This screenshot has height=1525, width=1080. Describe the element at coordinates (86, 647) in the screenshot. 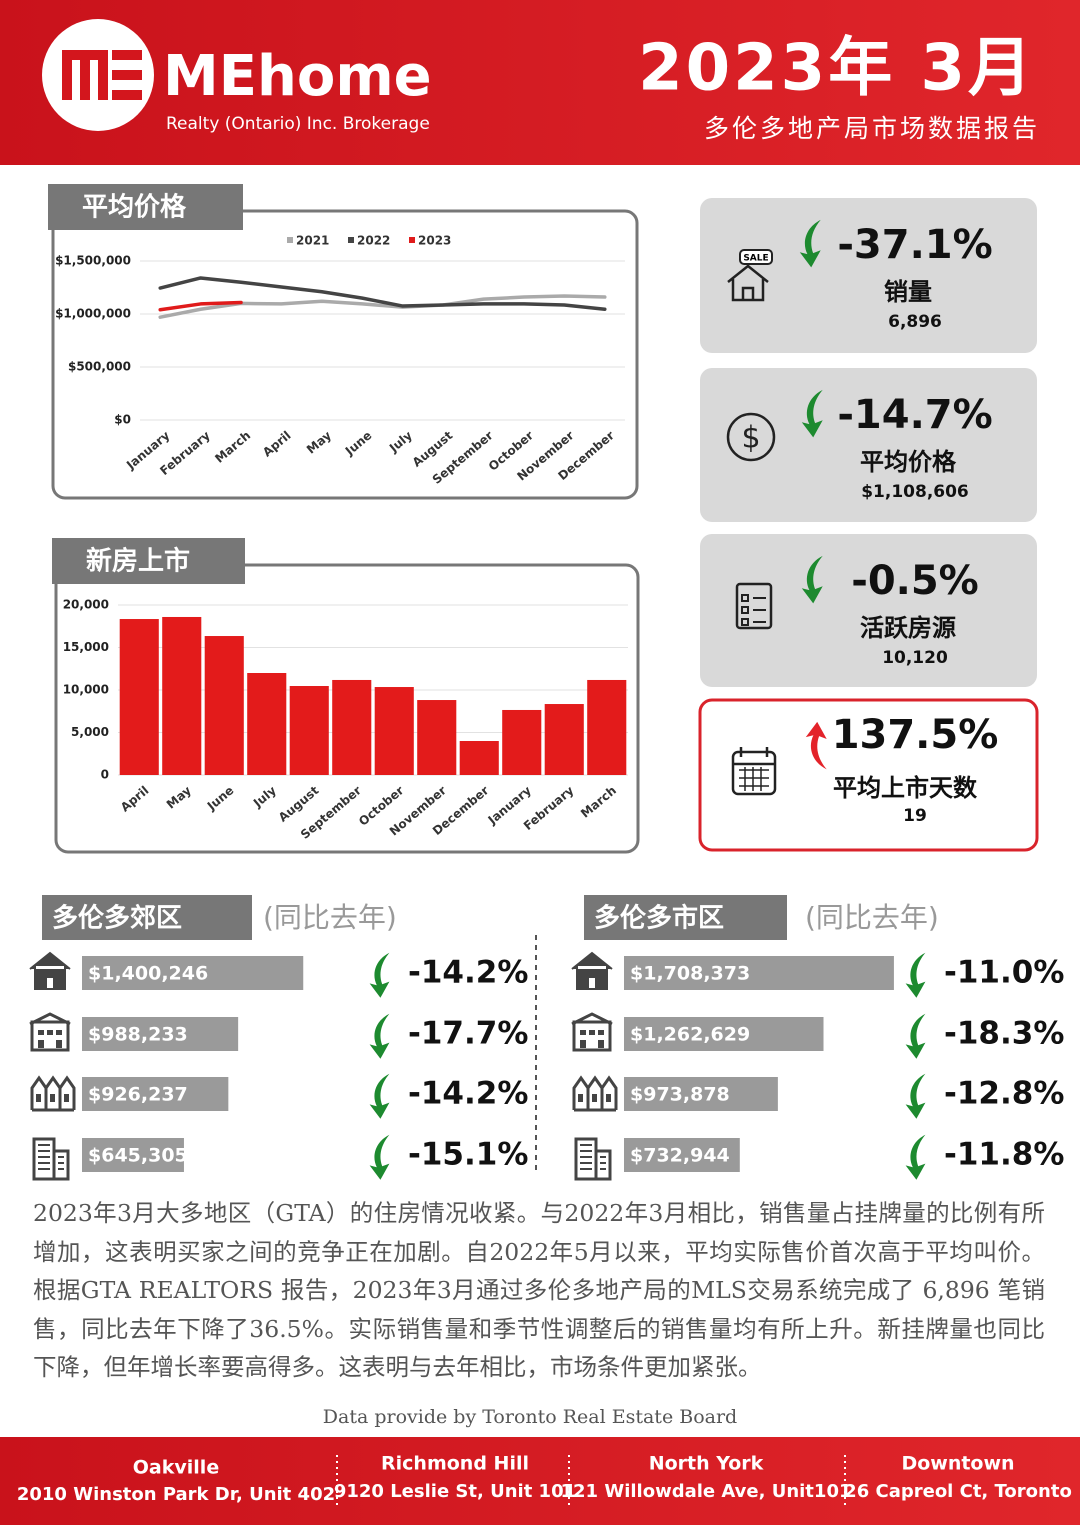

I see `y-tick-label: 15,000` at that location.